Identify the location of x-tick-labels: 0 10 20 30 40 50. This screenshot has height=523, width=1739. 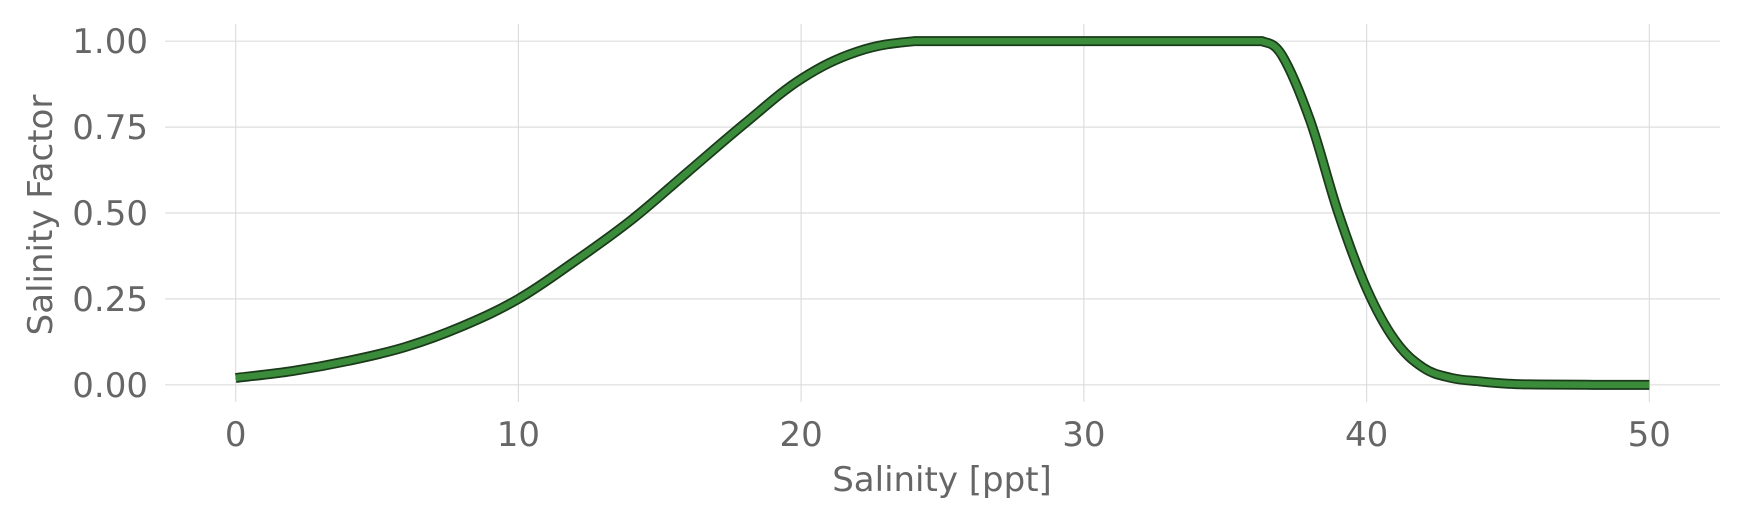
(948, 435).